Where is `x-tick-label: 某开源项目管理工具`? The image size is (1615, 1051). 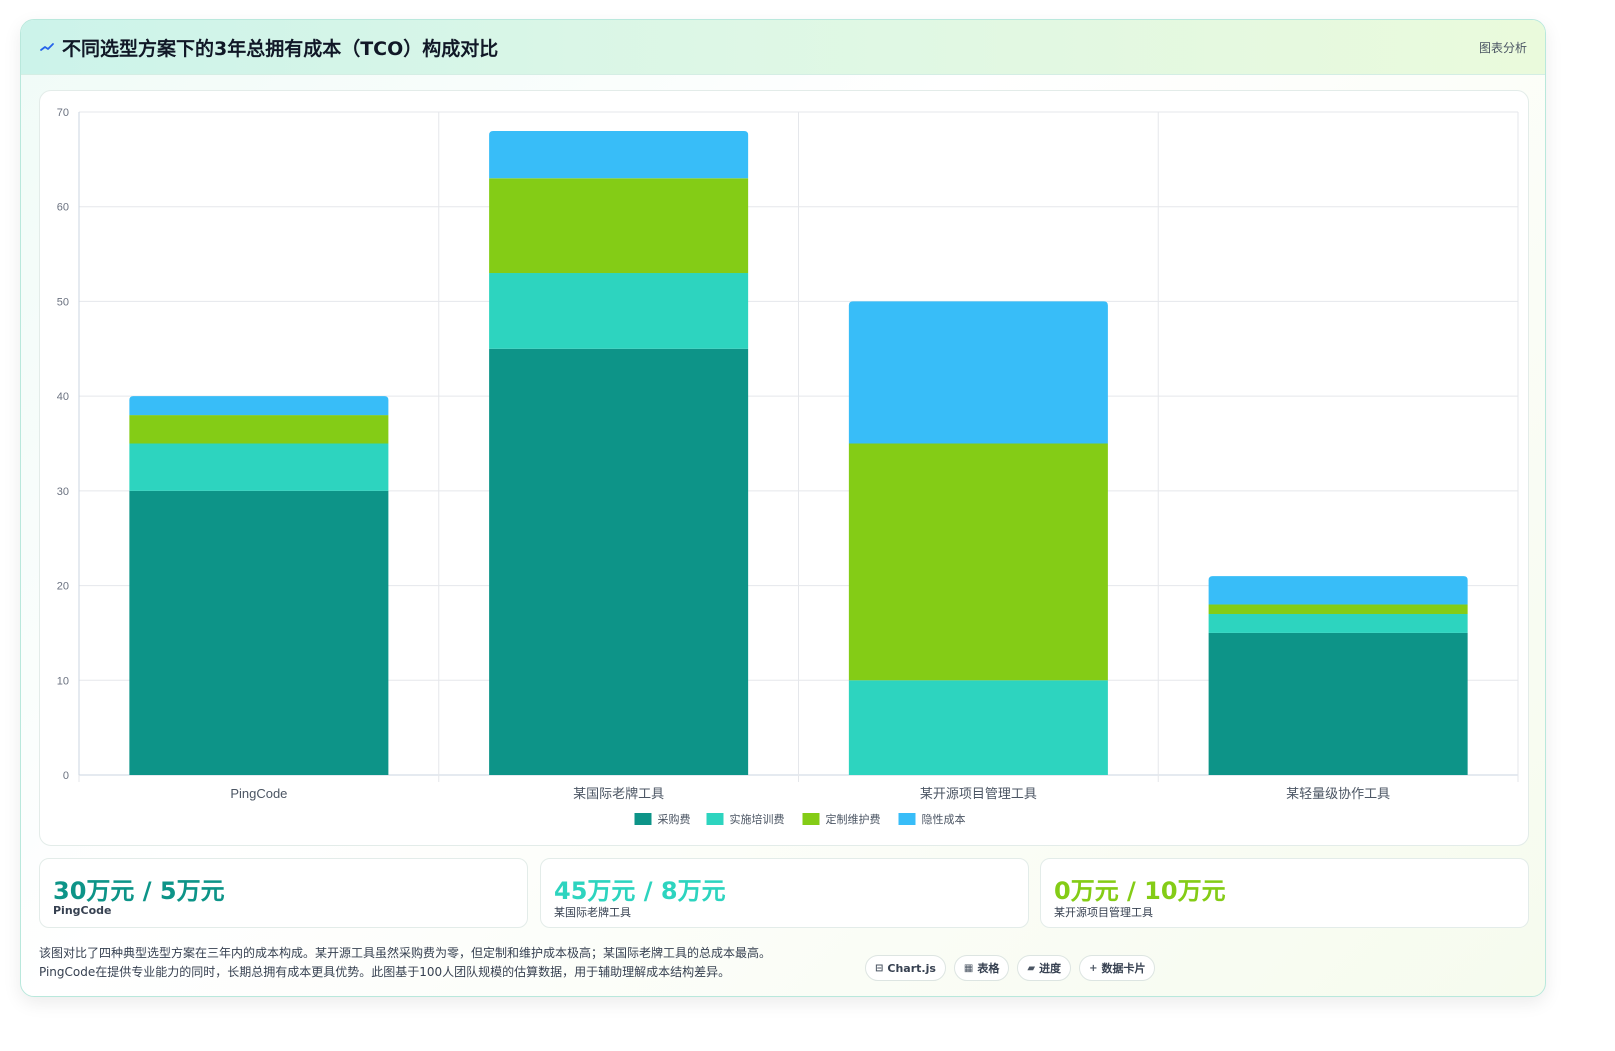
x-tick-label: 某开源项目管理工具 is located at coordinates (978, 793).